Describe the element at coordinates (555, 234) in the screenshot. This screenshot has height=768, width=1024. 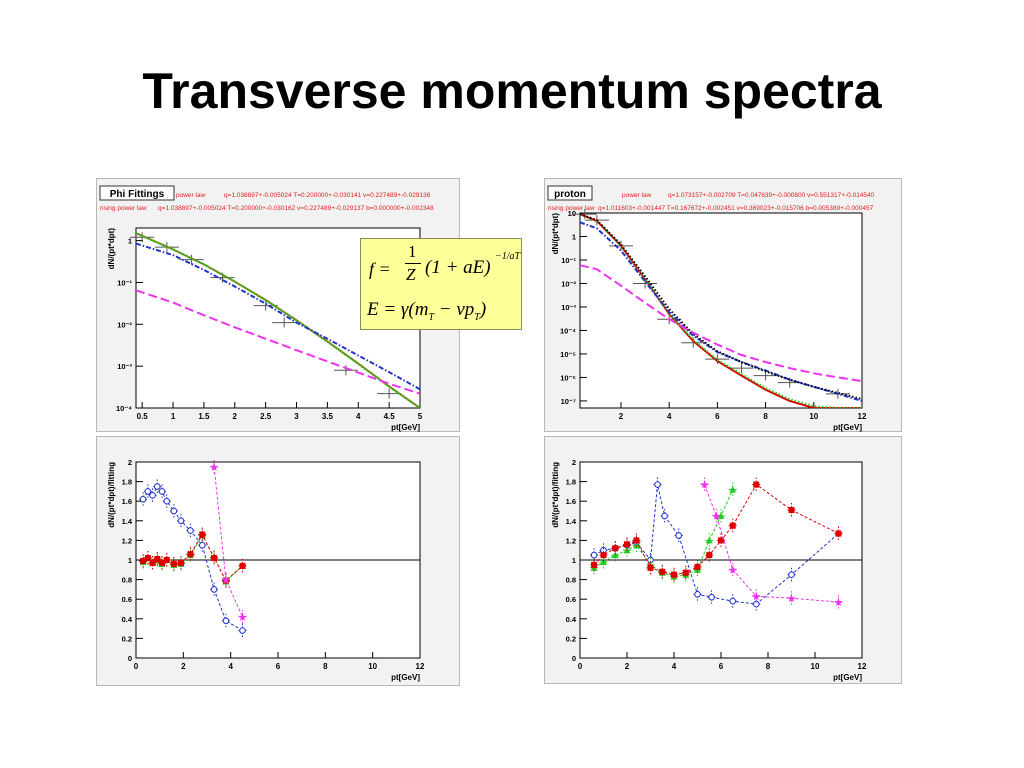
I see `y-axis-title: dN/(pt*dpt)` at that location.